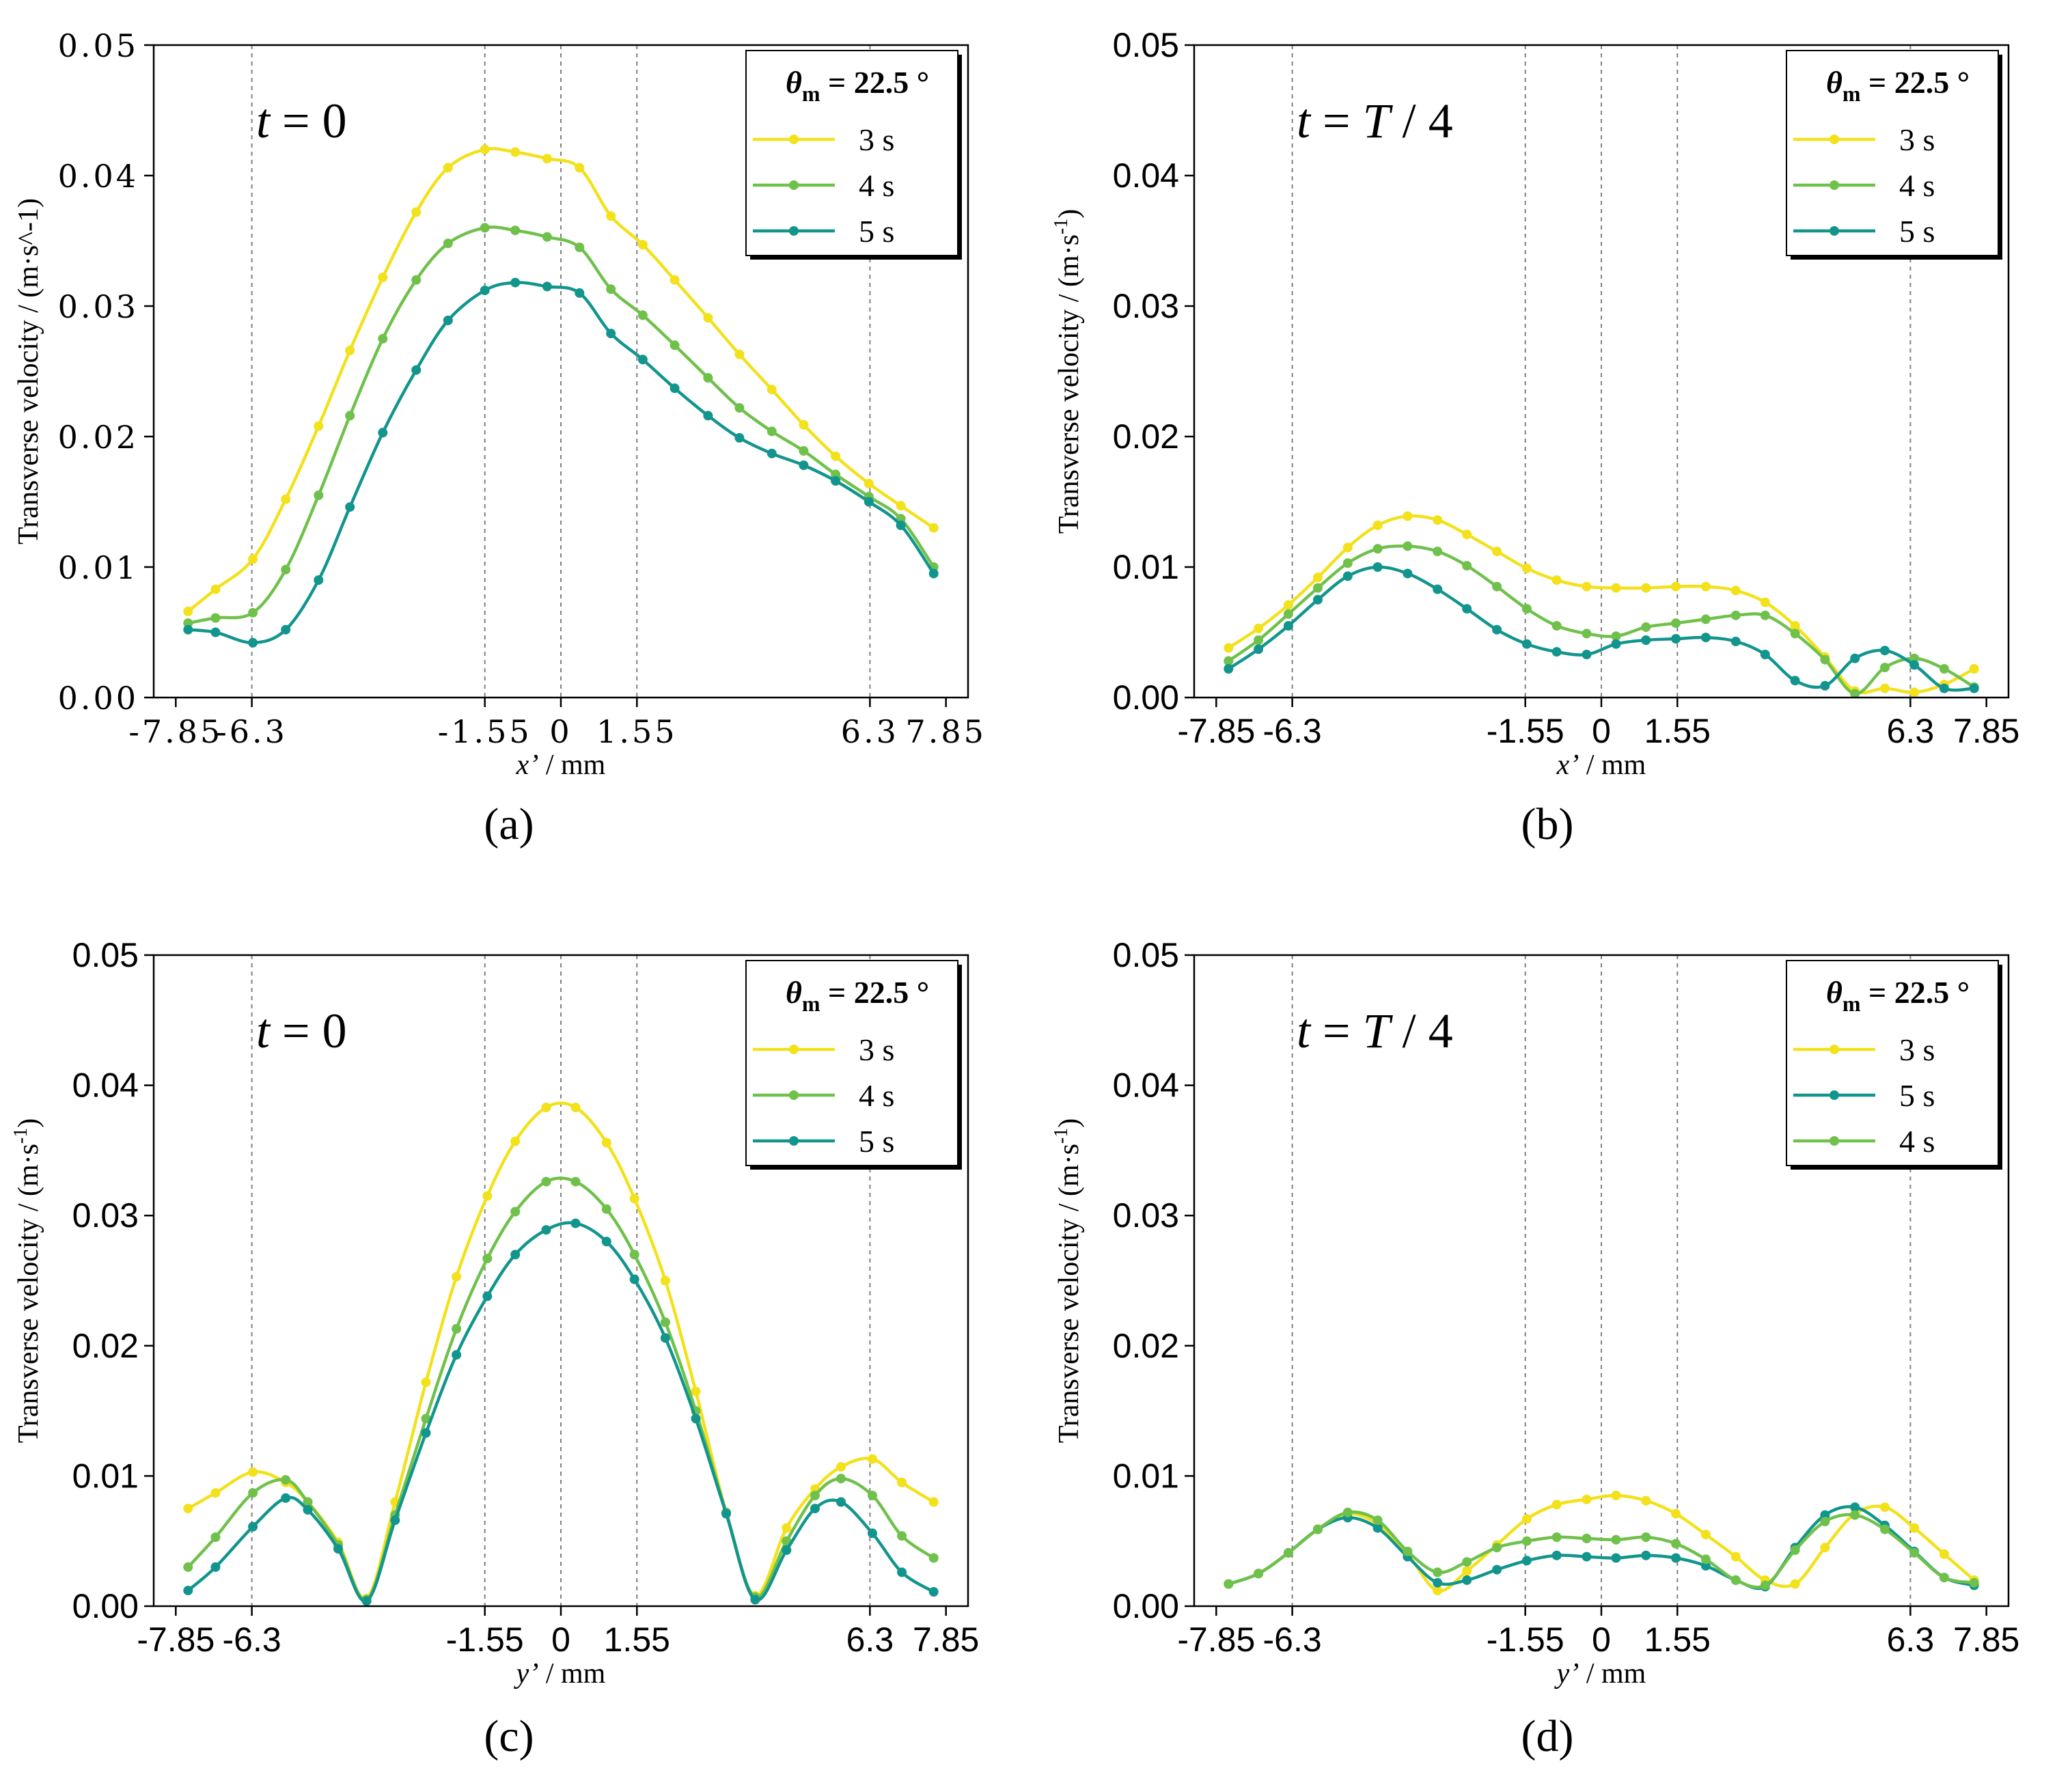 The height and width of the screenshot is (1792, 2057). What do you see at coordinates (1917, 185) in the screenshot?
I see `legend-label: 4 s` at bounding box center [1917, 185].